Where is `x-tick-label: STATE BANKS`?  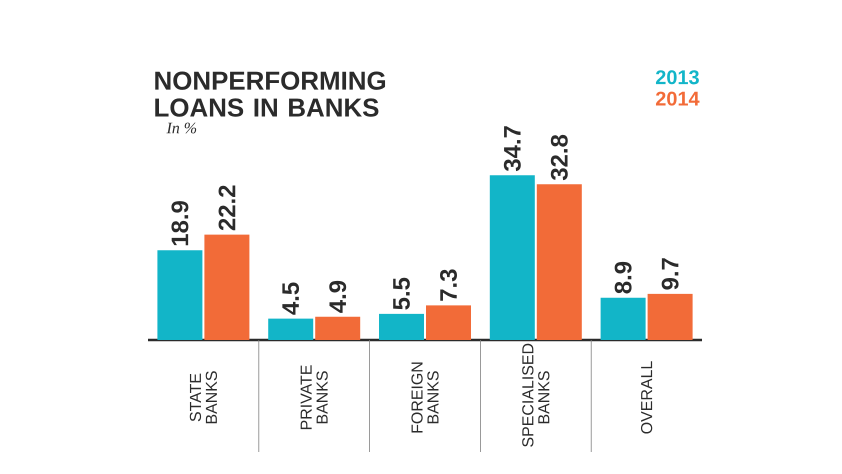
x-tick-label: STATE BANKS is located at coordinates (204, 397).